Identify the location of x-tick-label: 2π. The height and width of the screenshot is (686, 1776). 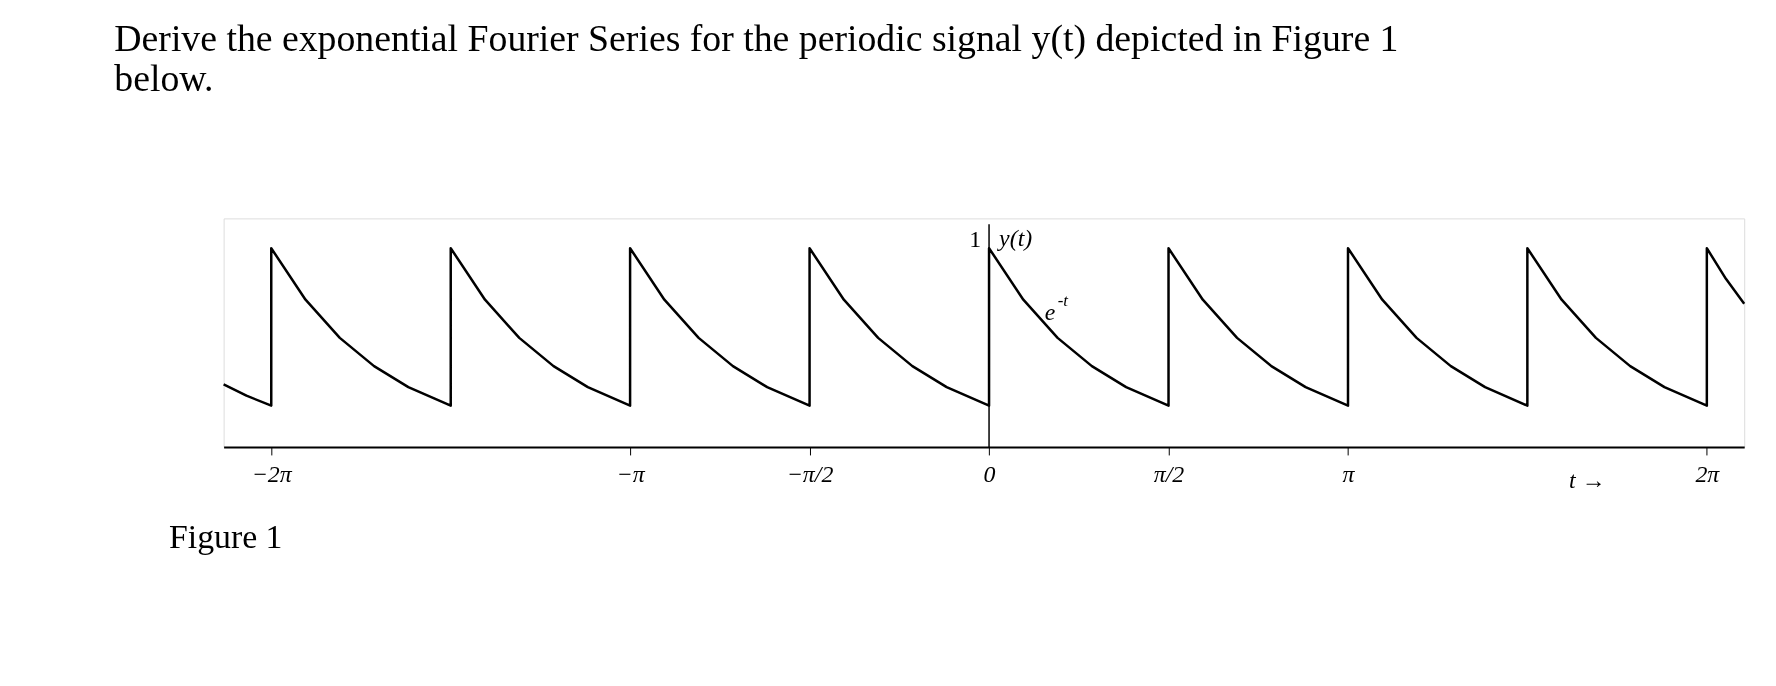
(1708, 474).